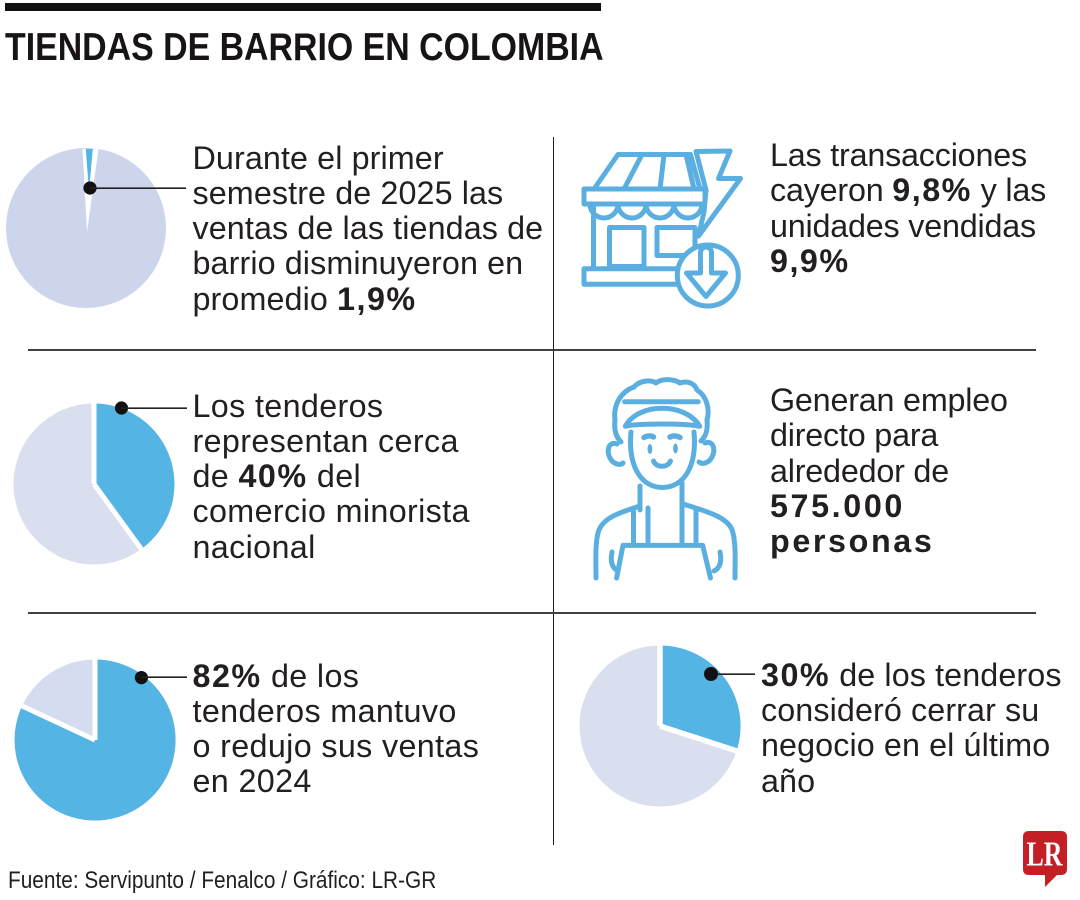 The image size is (1080, 900). I want to click on svg-text: LR, so click(1045, 854).